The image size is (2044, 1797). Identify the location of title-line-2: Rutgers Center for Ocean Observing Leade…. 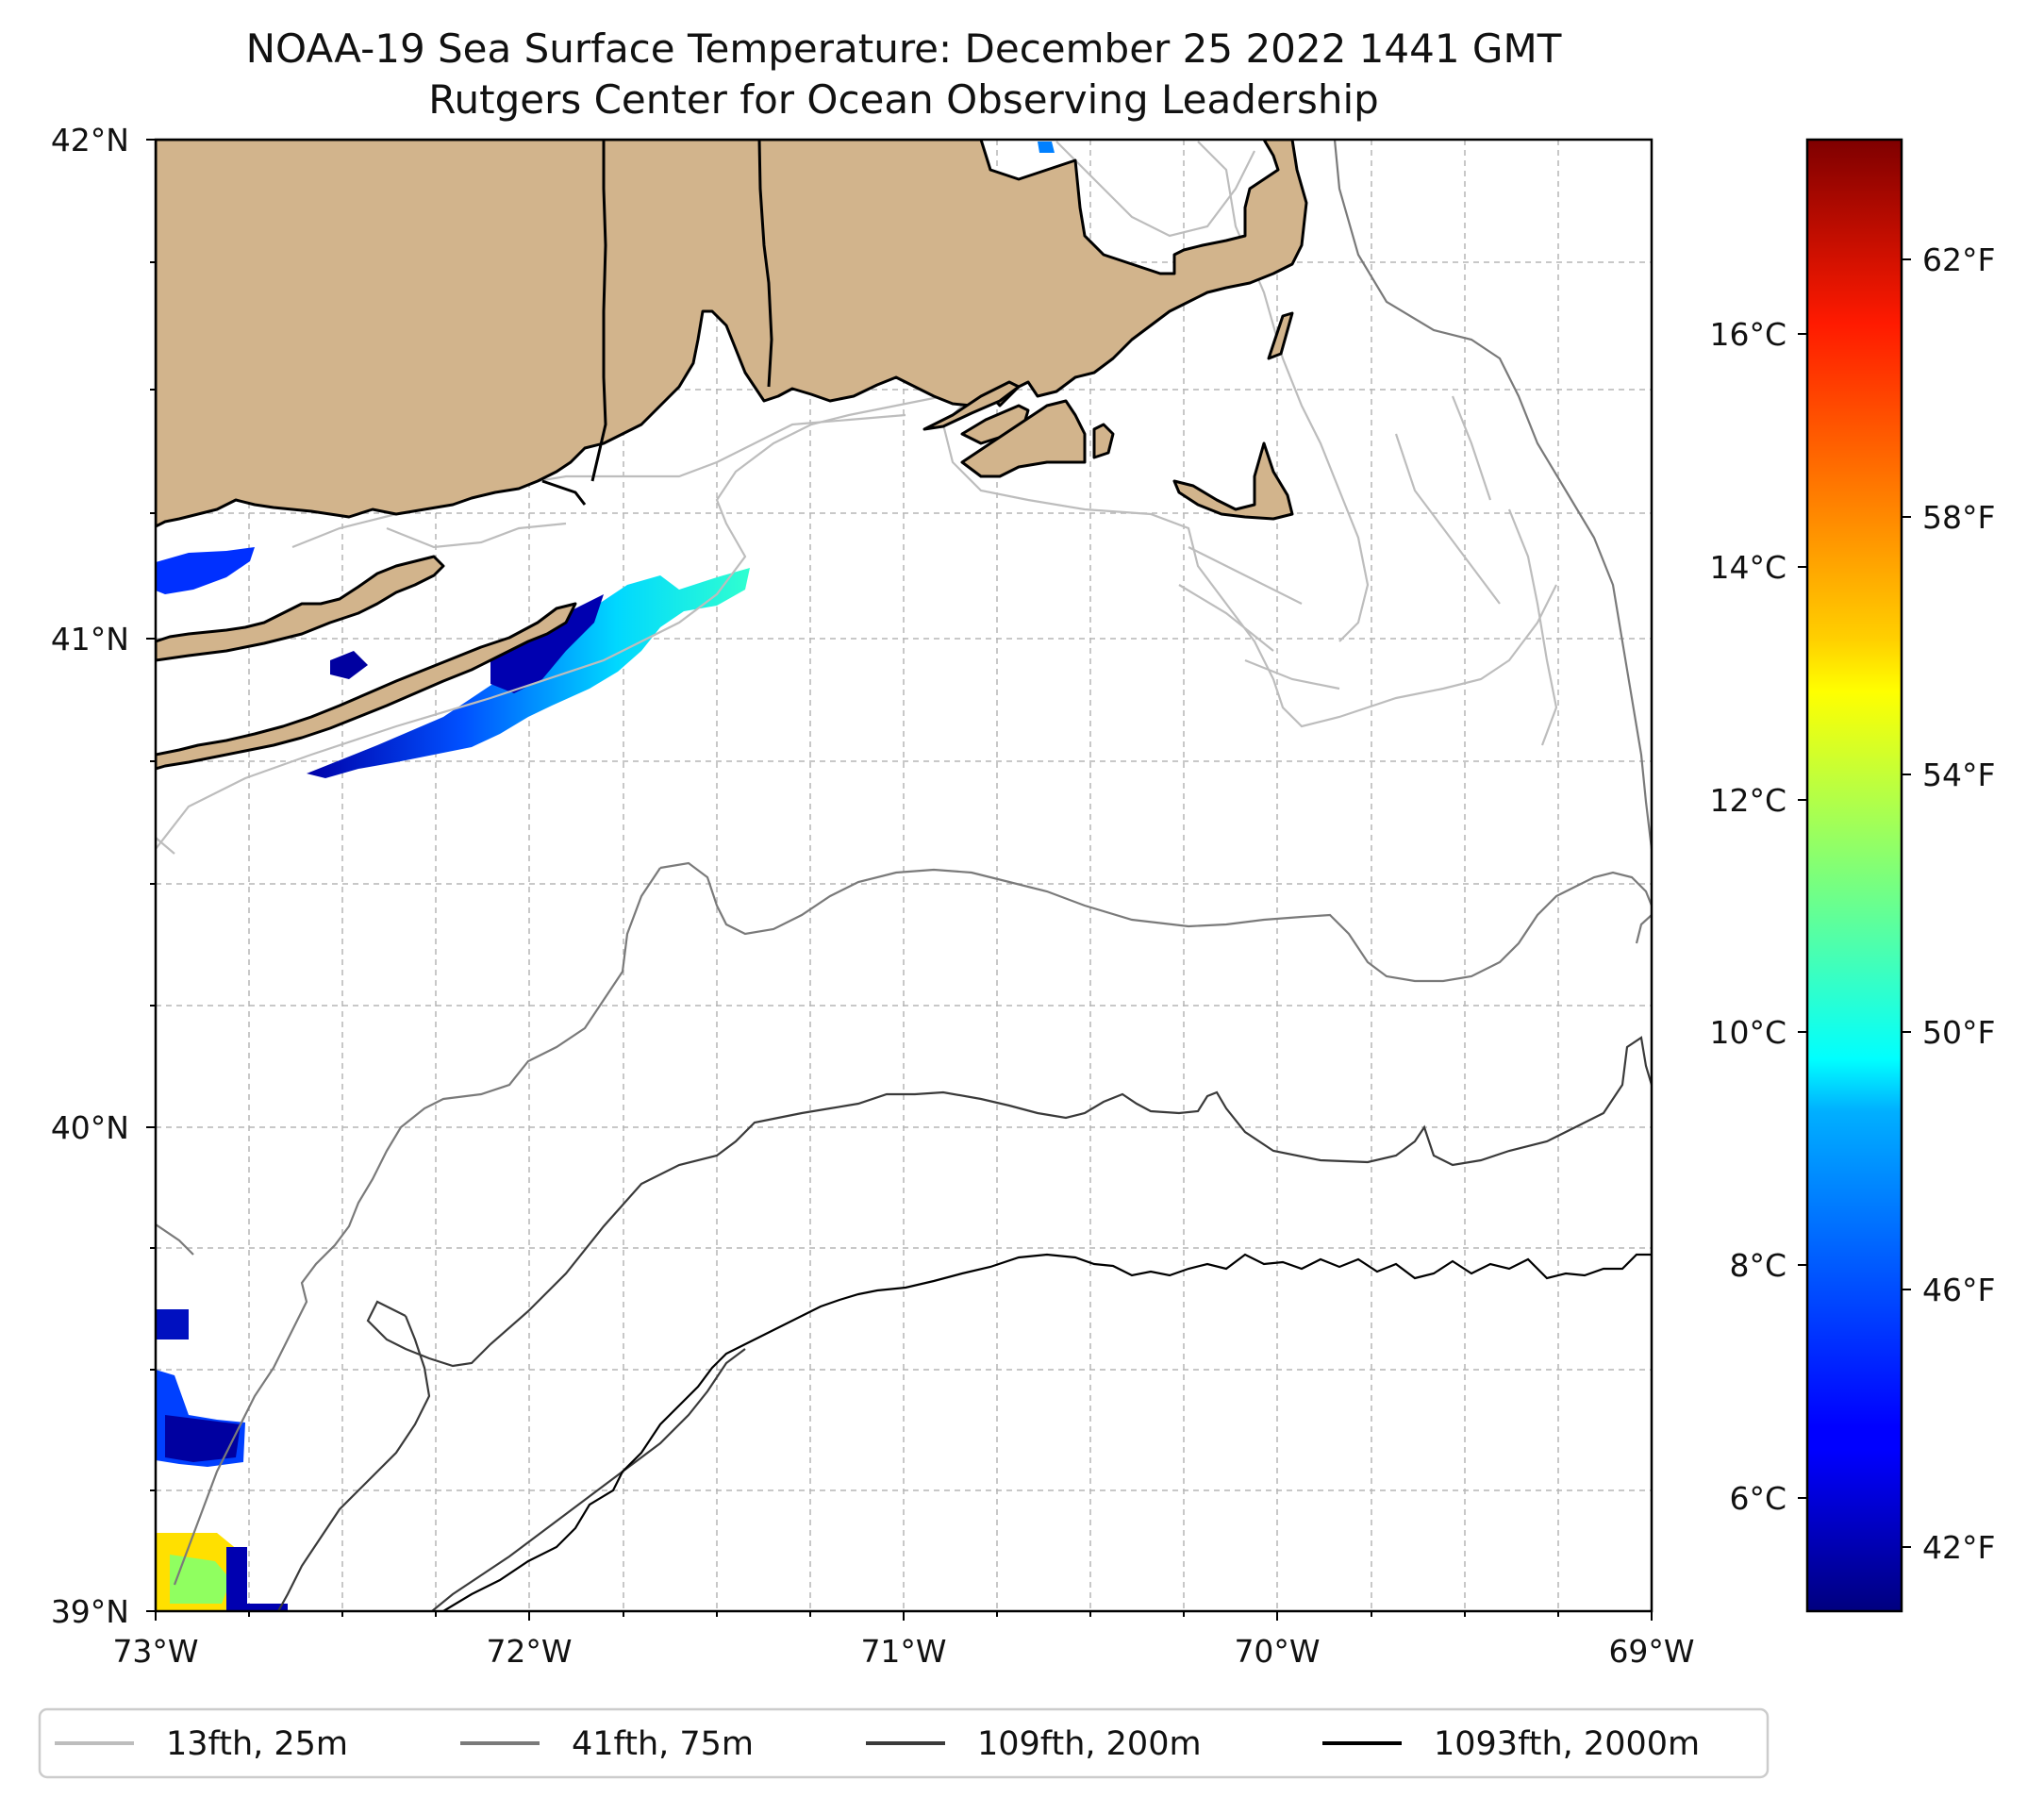
(904, 99).